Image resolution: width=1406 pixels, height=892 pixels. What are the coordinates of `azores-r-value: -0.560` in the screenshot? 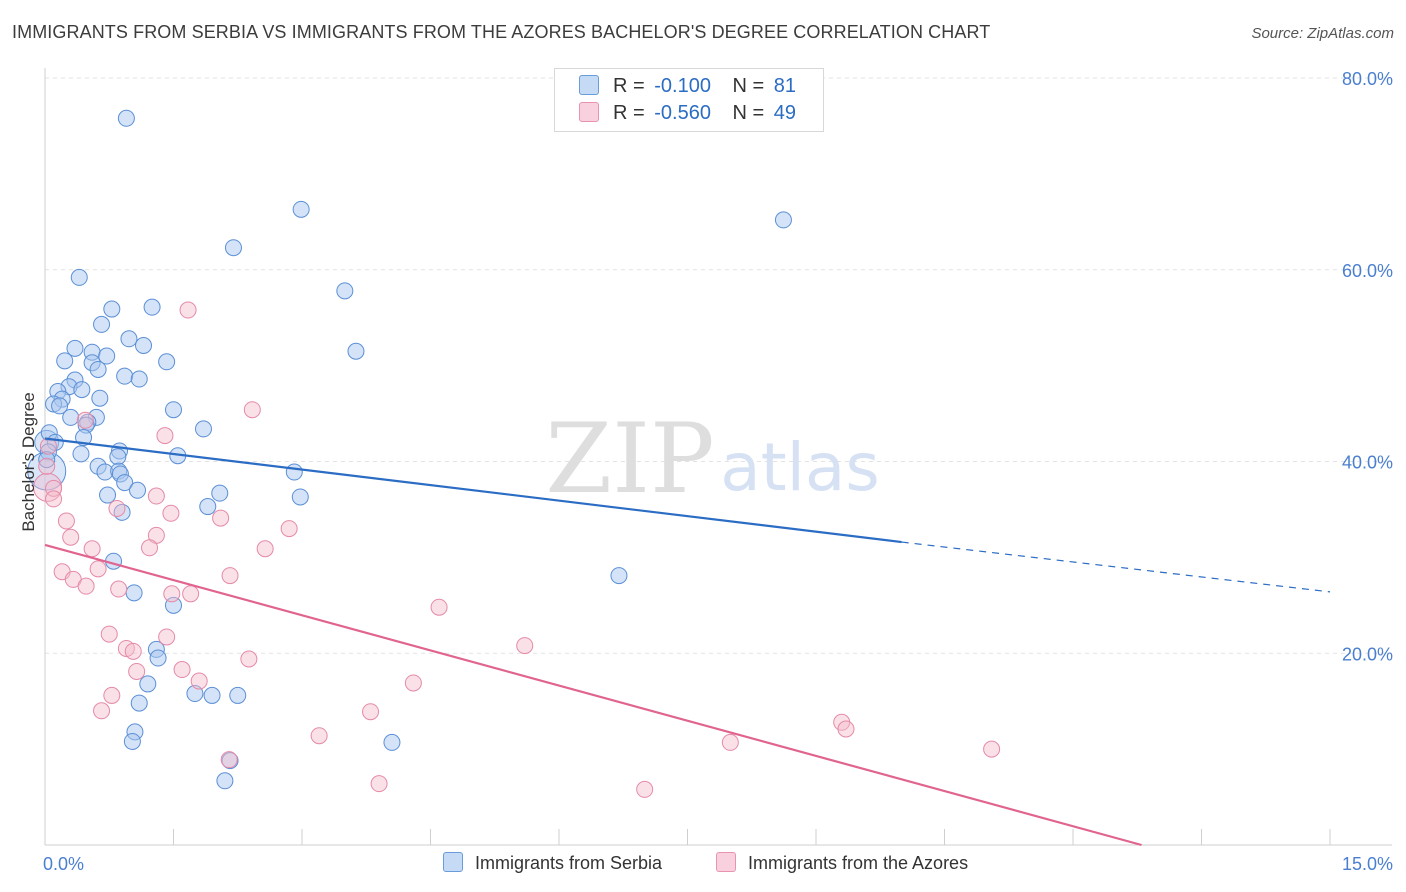 It's located at (682, 113).